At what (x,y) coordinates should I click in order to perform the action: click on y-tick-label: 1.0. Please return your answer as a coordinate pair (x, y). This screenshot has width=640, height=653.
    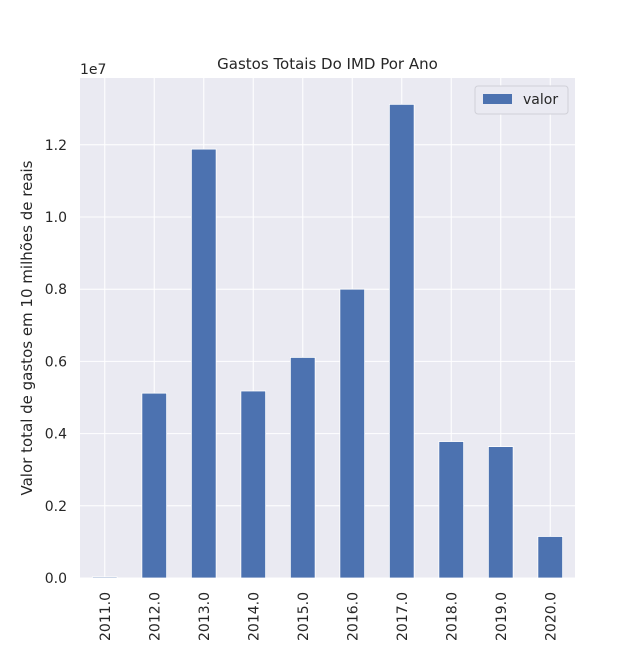
    Looking at the image, I should click on (56, 218).